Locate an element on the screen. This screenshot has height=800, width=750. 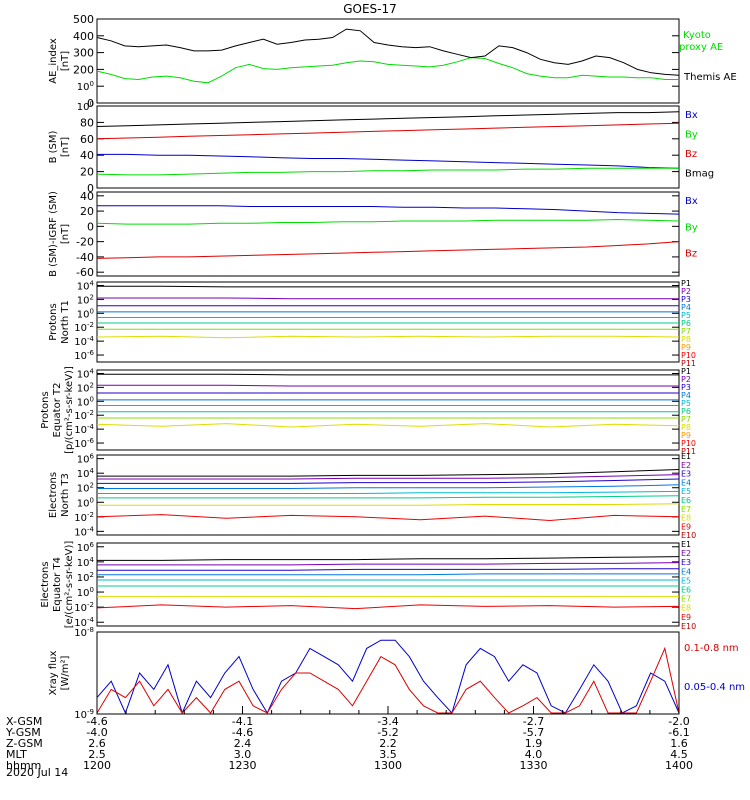
x-axis-value: 1300 is located at coordinates (388, 765).